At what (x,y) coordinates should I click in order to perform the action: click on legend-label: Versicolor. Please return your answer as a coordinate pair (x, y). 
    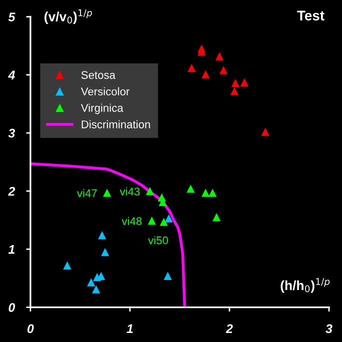
    Looking at the image, I should click on (105, 91).